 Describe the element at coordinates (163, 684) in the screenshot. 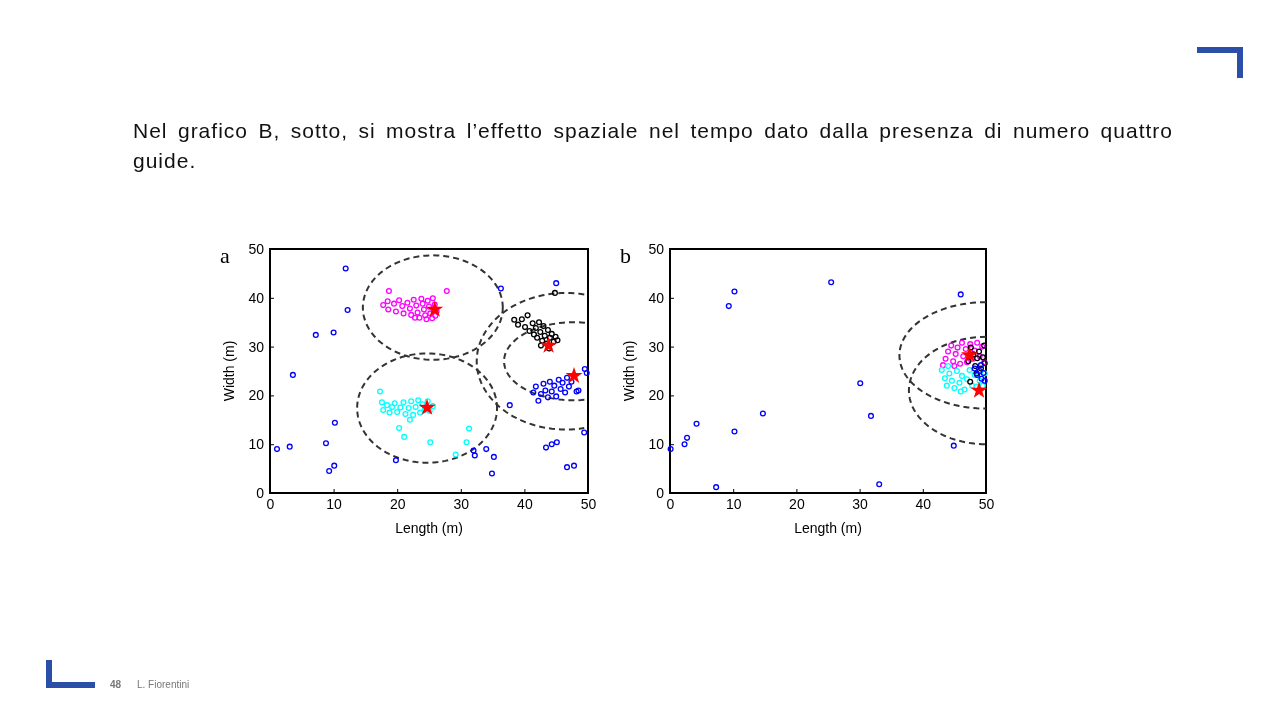

I see `text: L. Fiorentini` at that location.